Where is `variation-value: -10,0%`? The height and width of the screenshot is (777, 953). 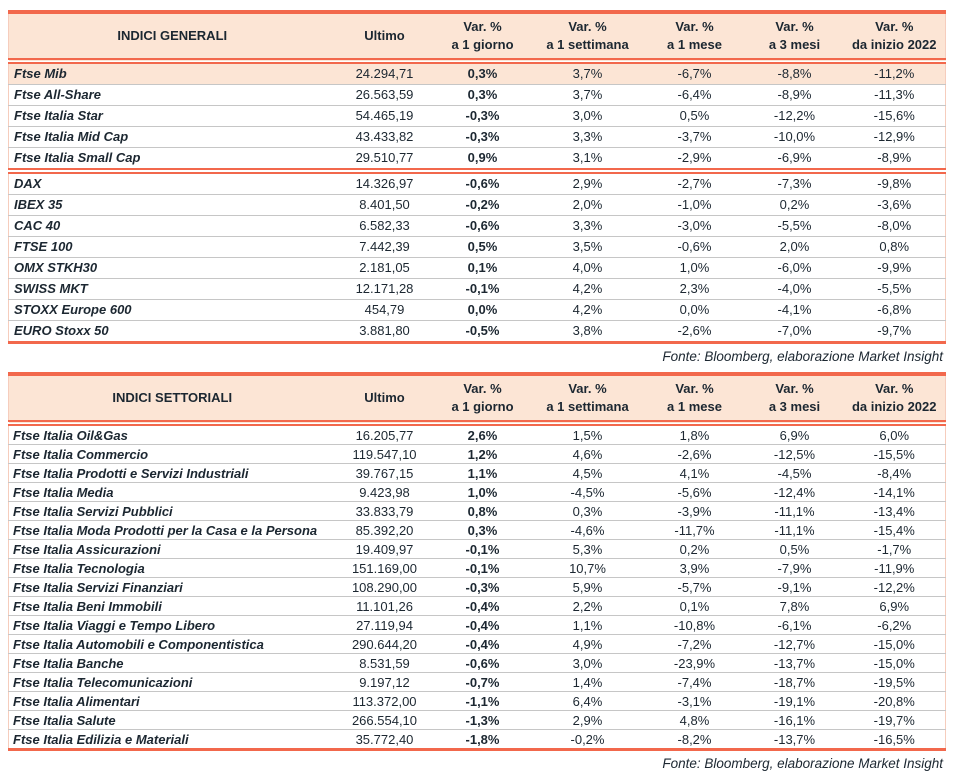
variation-value: -10,0% is located at coordinates (794, 137).